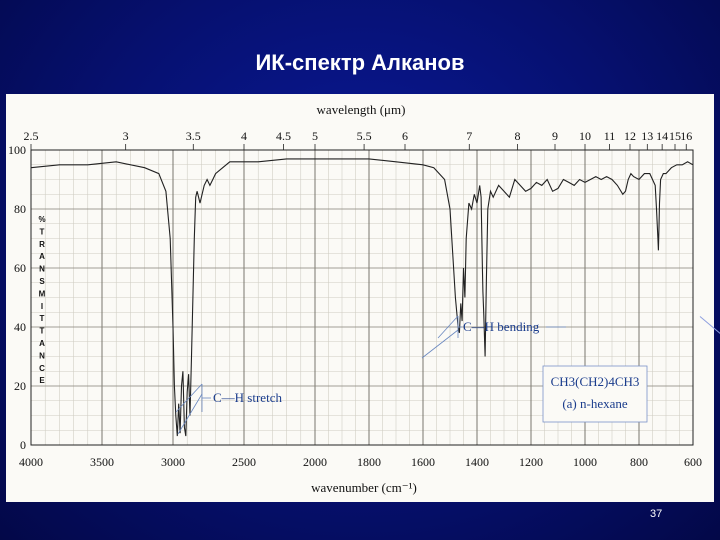 This screenshot has height=540, width=720. What do you see at coordinates (42, 380) in the screenshot?
I see `y-axis-letter: E` at bounding box center [42, 380].